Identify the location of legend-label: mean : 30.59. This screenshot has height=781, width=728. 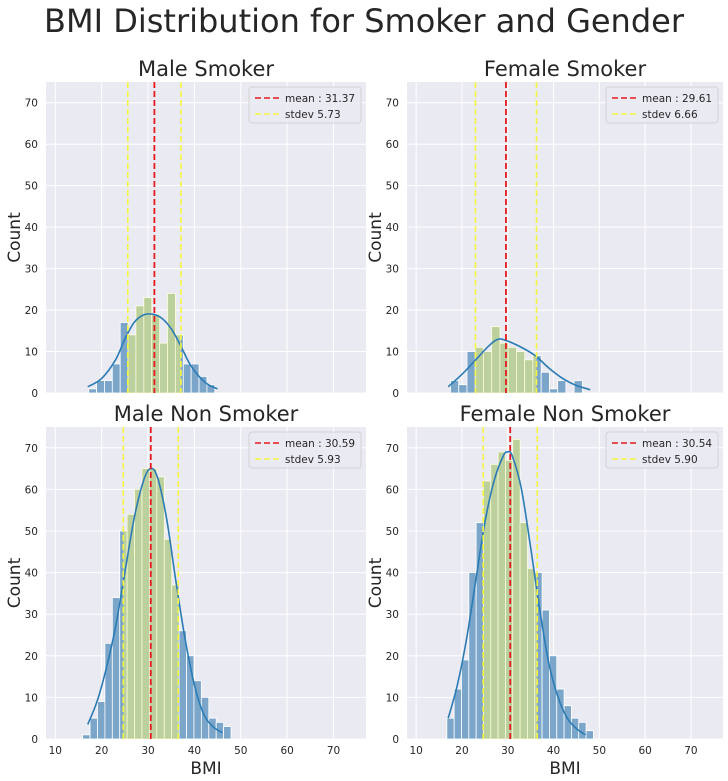
(320, 444).